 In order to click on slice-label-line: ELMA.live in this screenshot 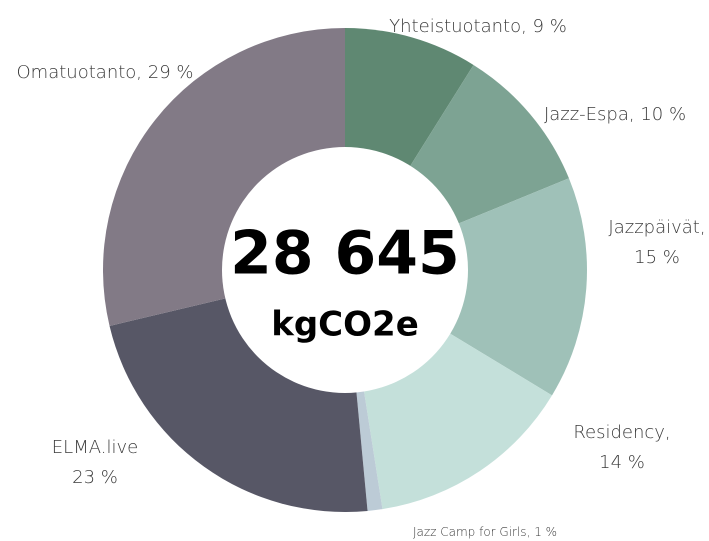, I will do `click(95, 447)`.